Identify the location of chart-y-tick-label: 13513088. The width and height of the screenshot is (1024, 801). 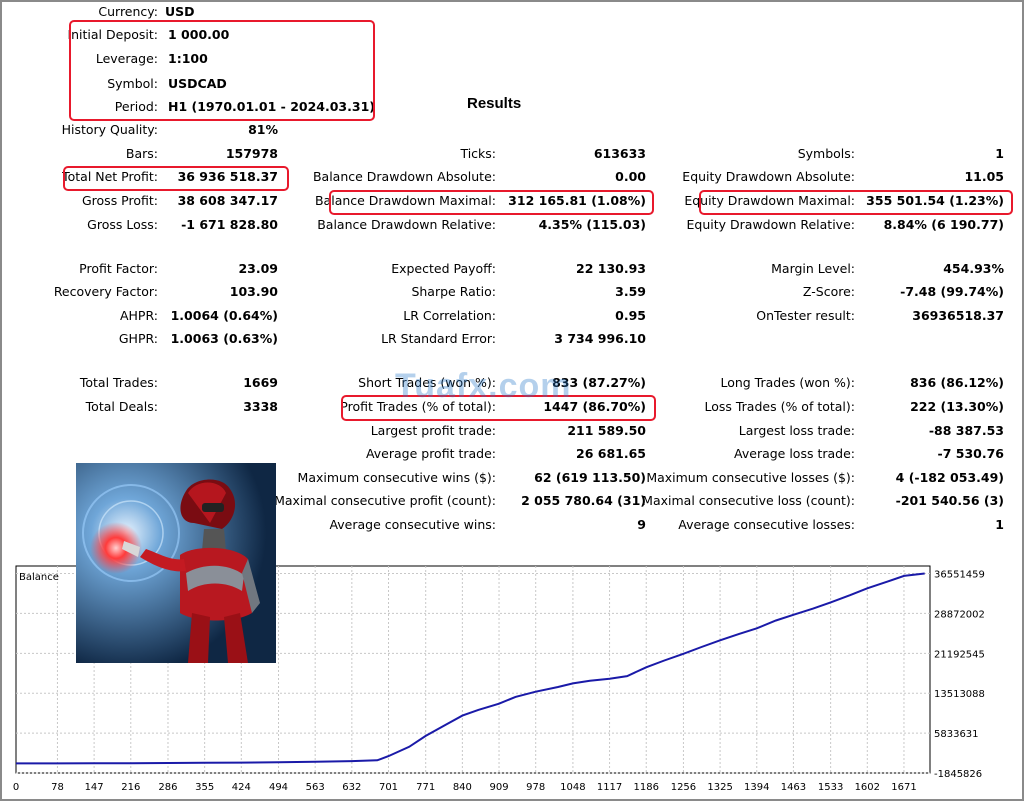
(959, 694).